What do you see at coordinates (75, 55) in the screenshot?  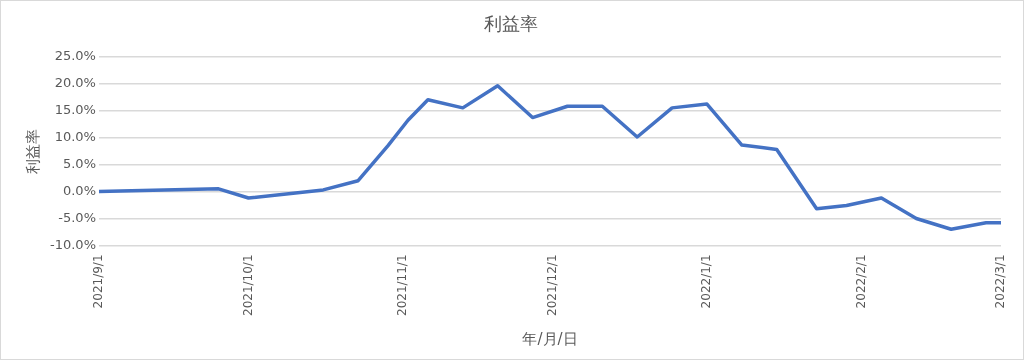 I see `y-tick-label: 25.0%` at bounding box center [75, 55].